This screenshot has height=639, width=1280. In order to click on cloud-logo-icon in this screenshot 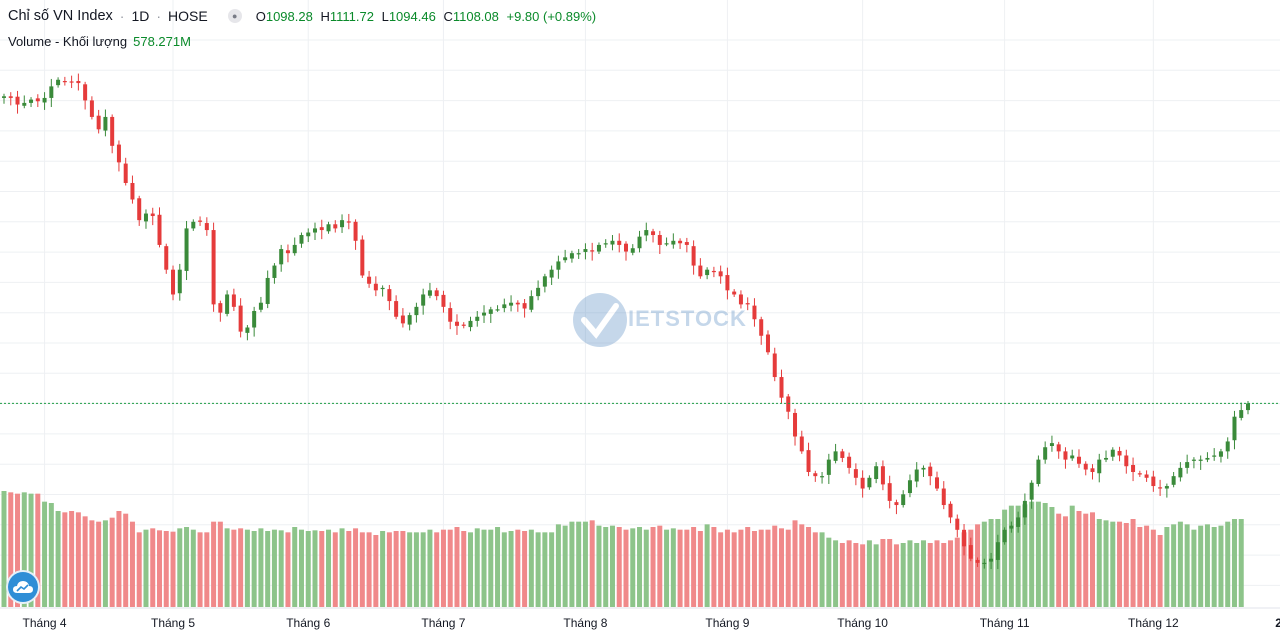, I will do `click(23, 587)`.